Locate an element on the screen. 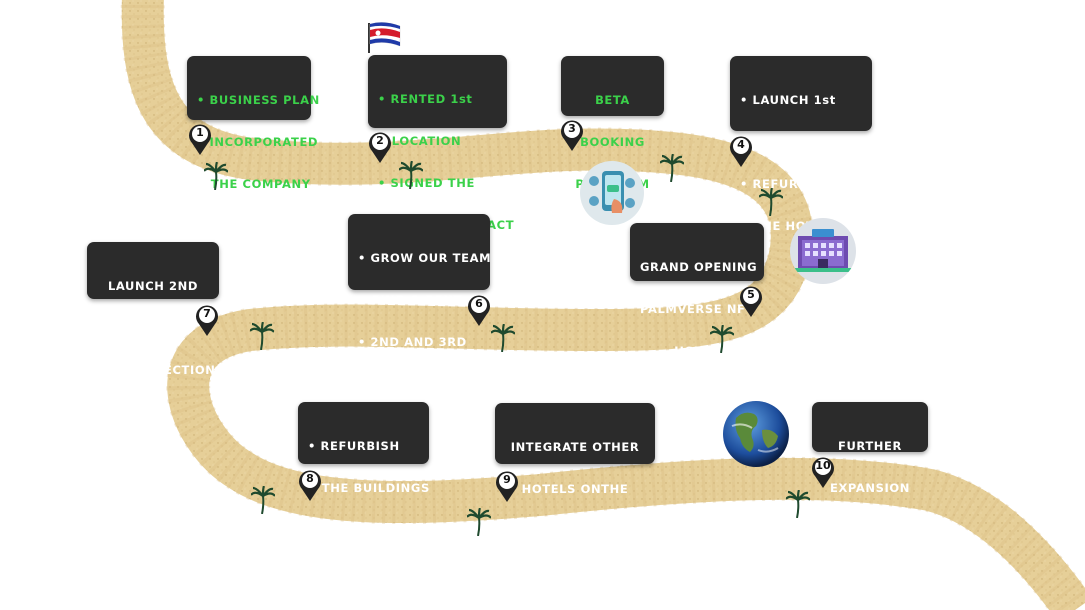  milestone-10-line-1: FURTHER is located at coordinates (870, 446).